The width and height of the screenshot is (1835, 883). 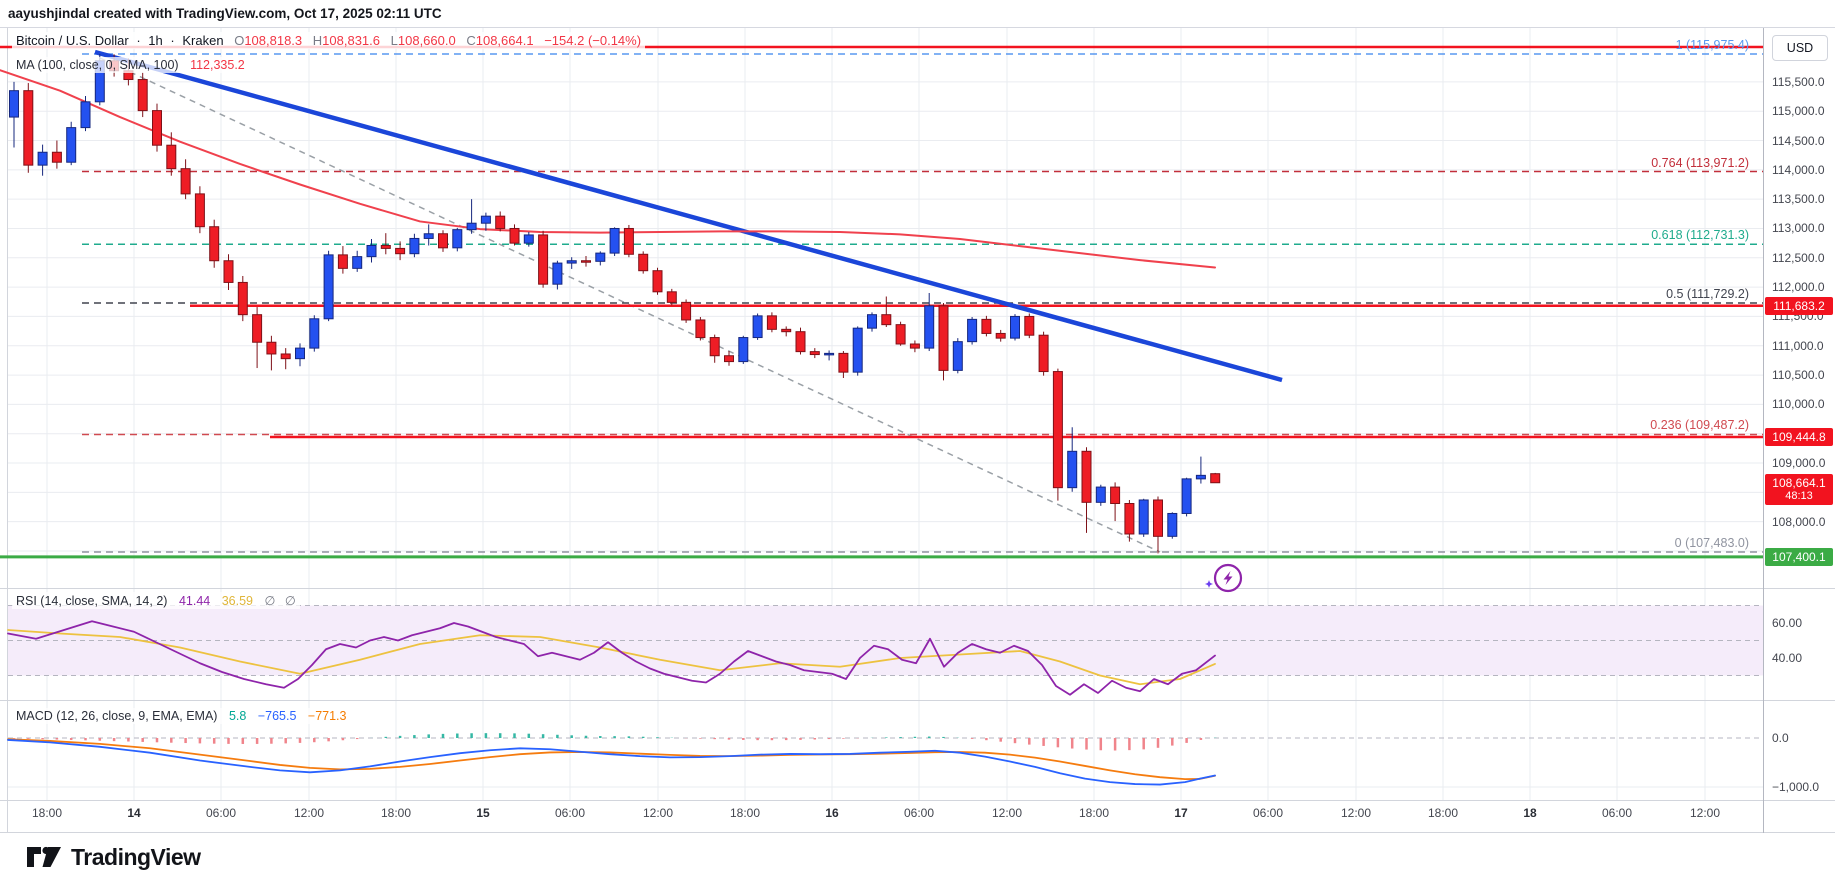 What do you see at coordinates (611, 658) in the screenshot?
I see `rsi-plot` at bounding box center [611, 658].